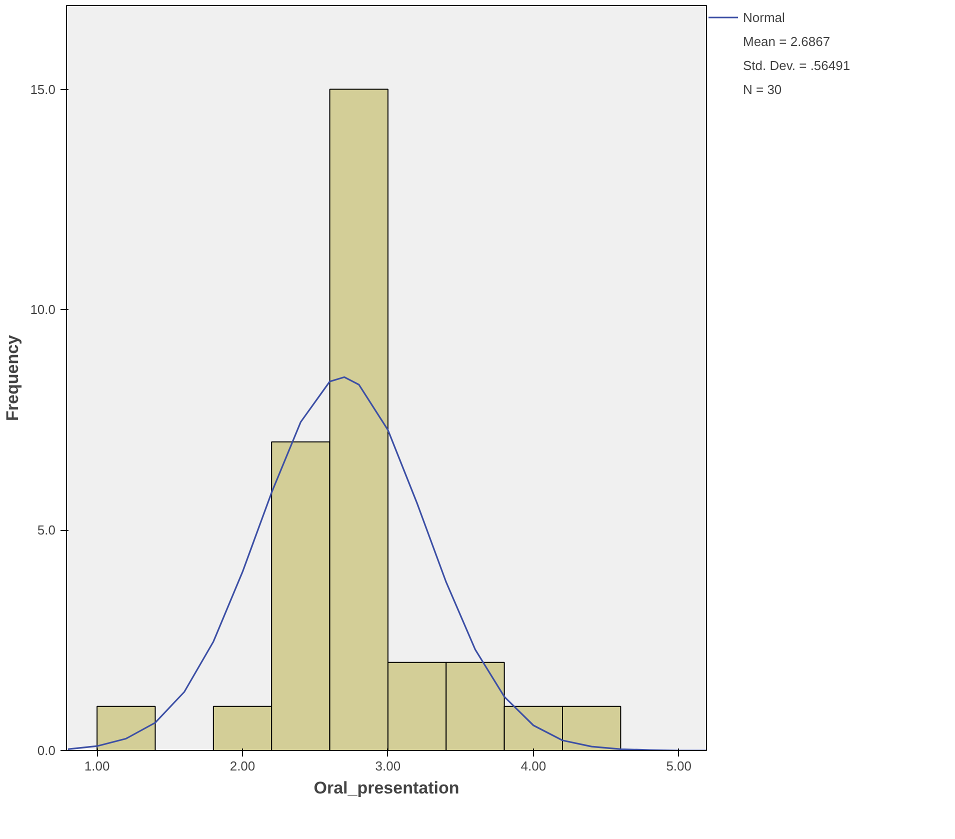  Describe the element at coordinates (679, 766) in the screenshot. I see `x-tick-label: 5.00` at that location.